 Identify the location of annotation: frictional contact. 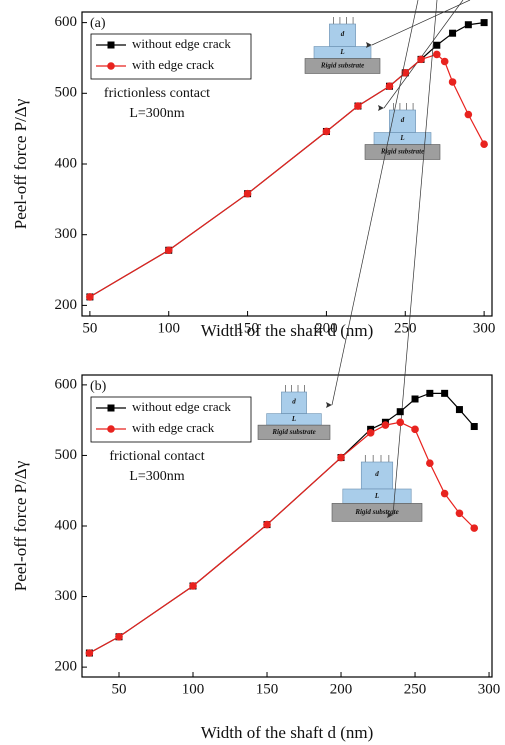
(156, 456).